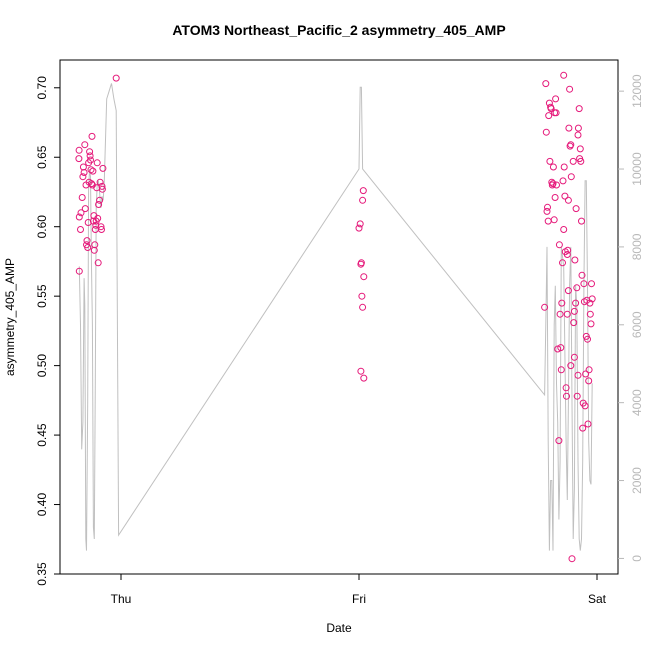 The image size is (650, 650). What do you see at coordinates (637, 246) in the screenshot?
I see `y2-tick-label: 8000` at bounding box center [637, 246].